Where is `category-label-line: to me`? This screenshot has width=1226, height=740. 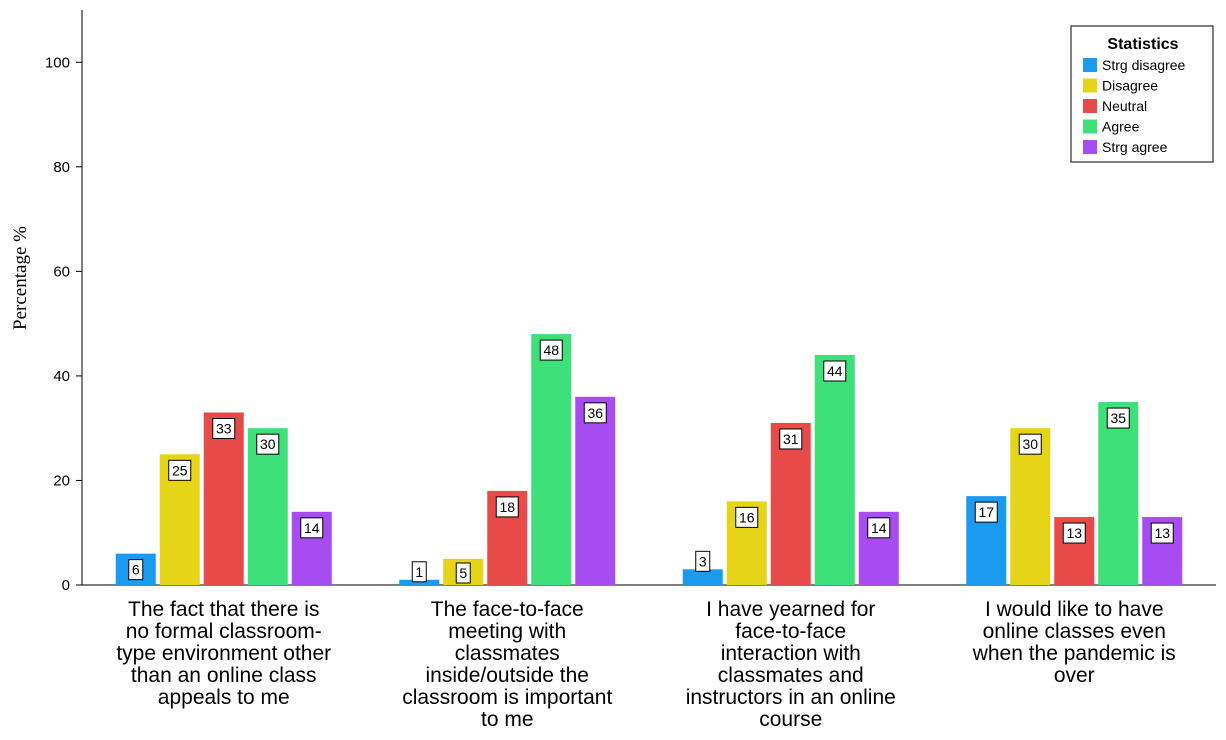
category-label-line: to me is located at coordinates (507, 719).